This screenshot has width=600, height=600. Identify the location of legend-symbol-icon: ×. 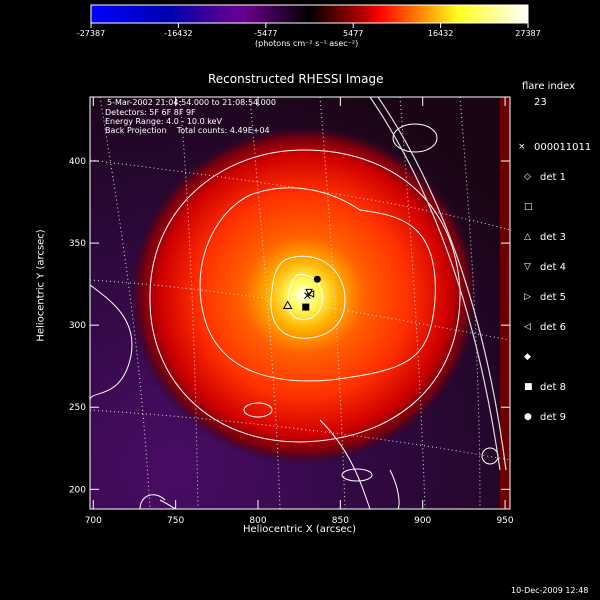
(522, 147).